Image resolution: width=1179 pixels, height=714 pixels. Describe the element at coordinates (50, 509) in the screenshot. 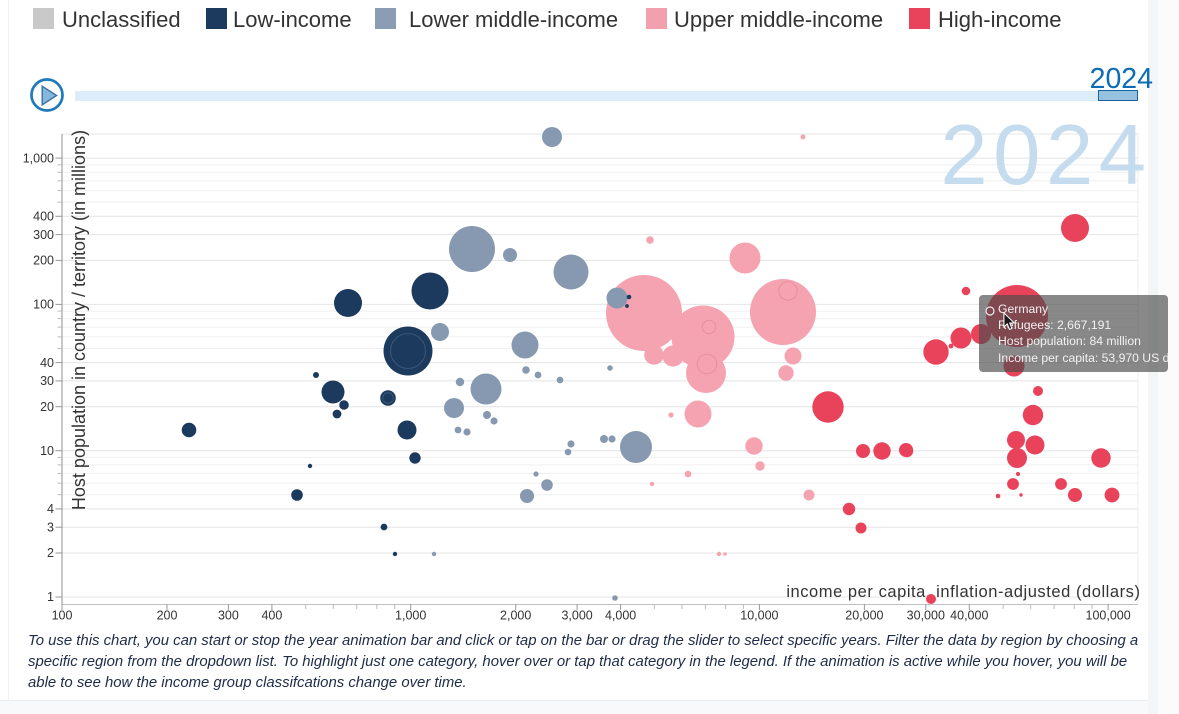

I see `svg-text: 4` at that location.